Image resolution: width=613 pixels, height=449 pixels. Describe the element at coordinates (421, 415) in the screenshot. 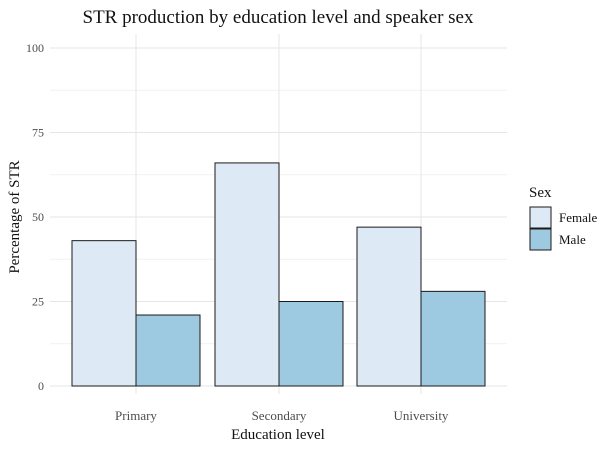

I see `x-tick-label: University` at that location.